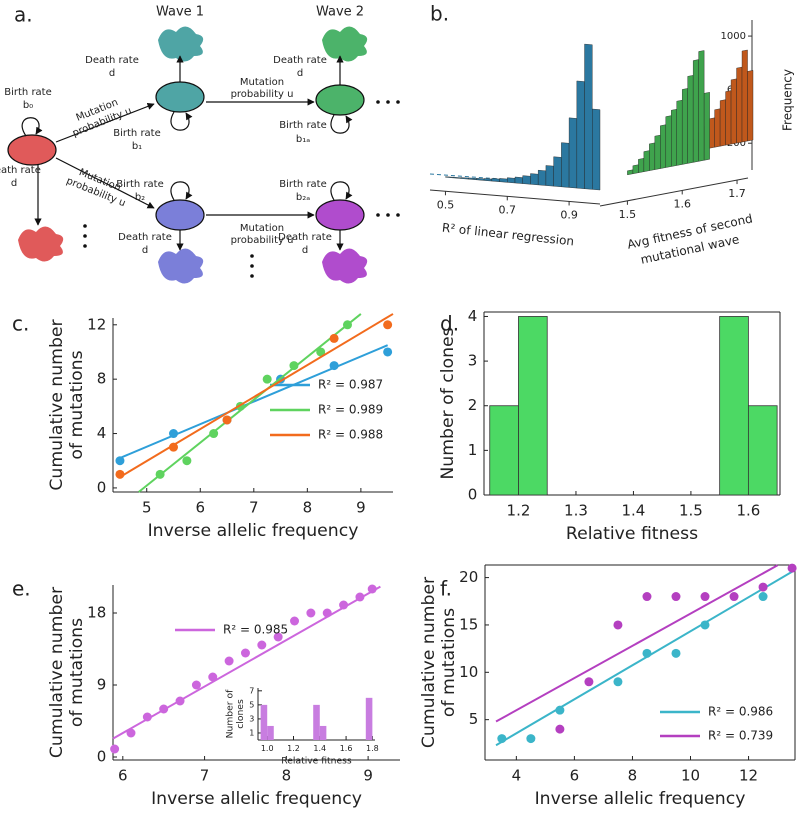  Describe the element at coordinates (102, 379) in the screenshot. I see `y-tick-label: 8` at that location.